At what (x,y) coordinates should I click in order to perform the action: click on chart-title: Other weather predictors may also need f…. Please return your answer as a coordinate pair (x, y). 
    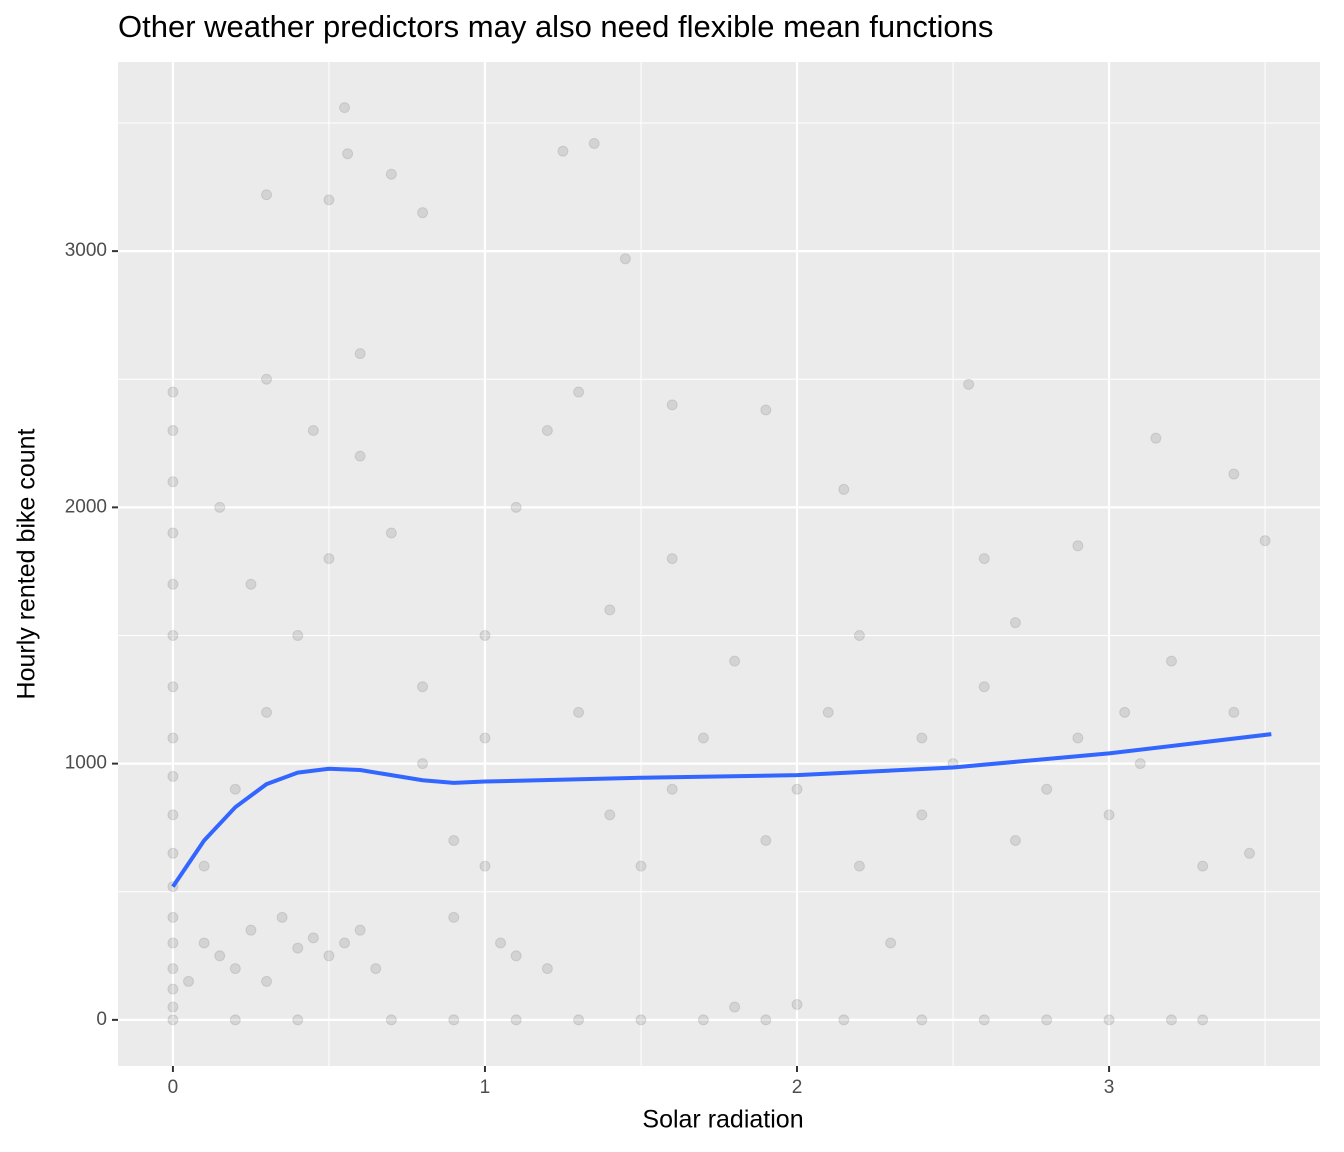
    Looking at the image, I should click on (555, 26).